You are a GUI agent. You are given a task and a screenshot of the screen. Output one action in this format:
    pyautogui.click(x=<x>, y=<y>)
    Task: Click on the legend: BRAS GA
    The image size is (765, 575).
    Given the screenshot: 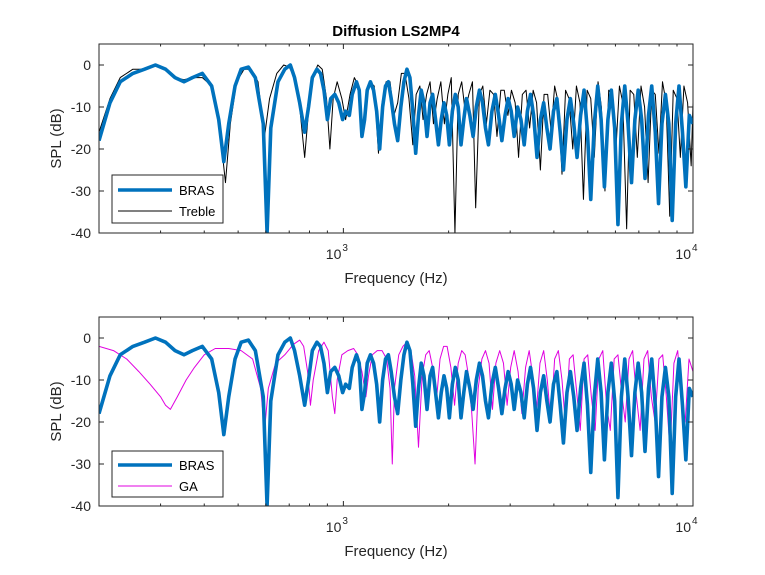 What is the action you would take?
    pyautogui.click(x=167, y=474)
    